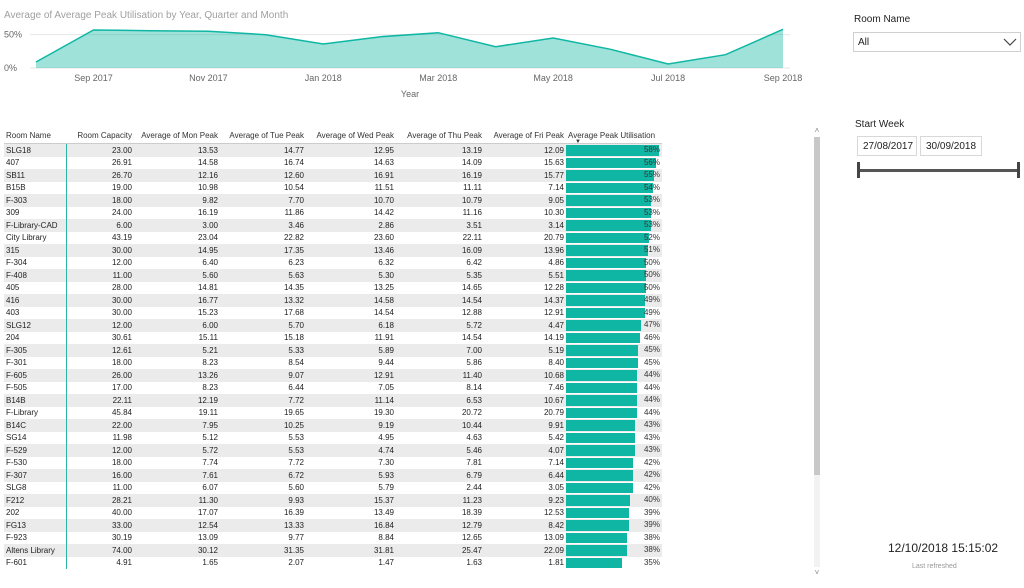  What do you see at coordinates (651, 249) in the screenshot?
I see `utilisation-value: 51%` at bounding box center [651, 249].